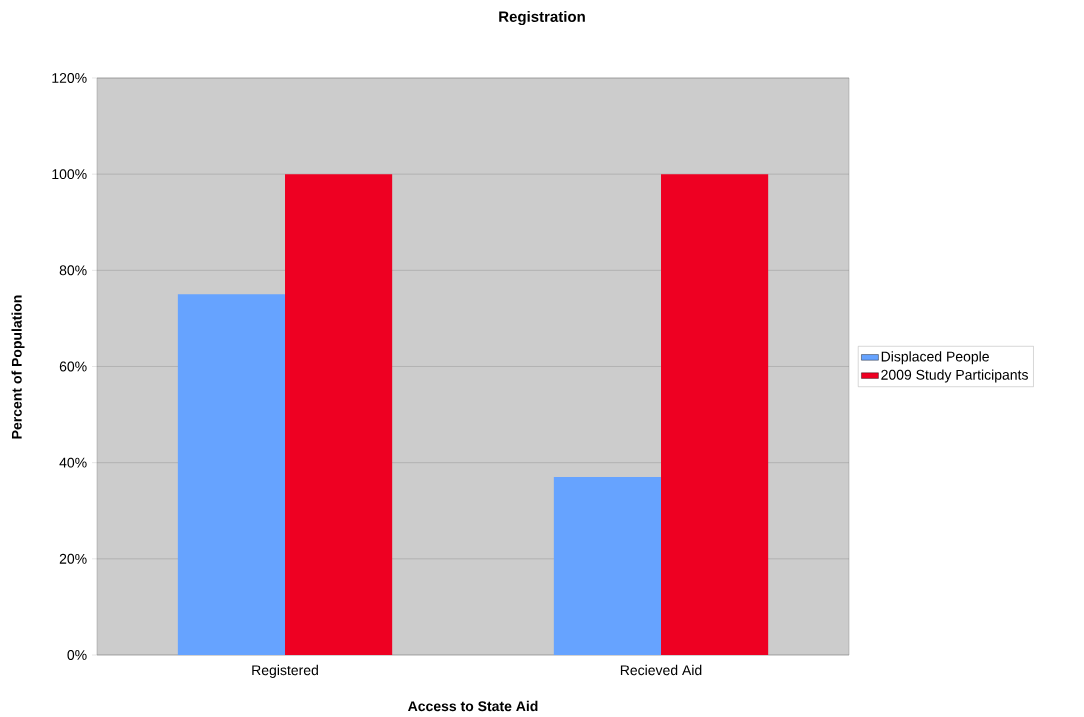 The image size is (1084, 717). I want to click on legend-label: 2009 Study Participants, so click(954, 376).